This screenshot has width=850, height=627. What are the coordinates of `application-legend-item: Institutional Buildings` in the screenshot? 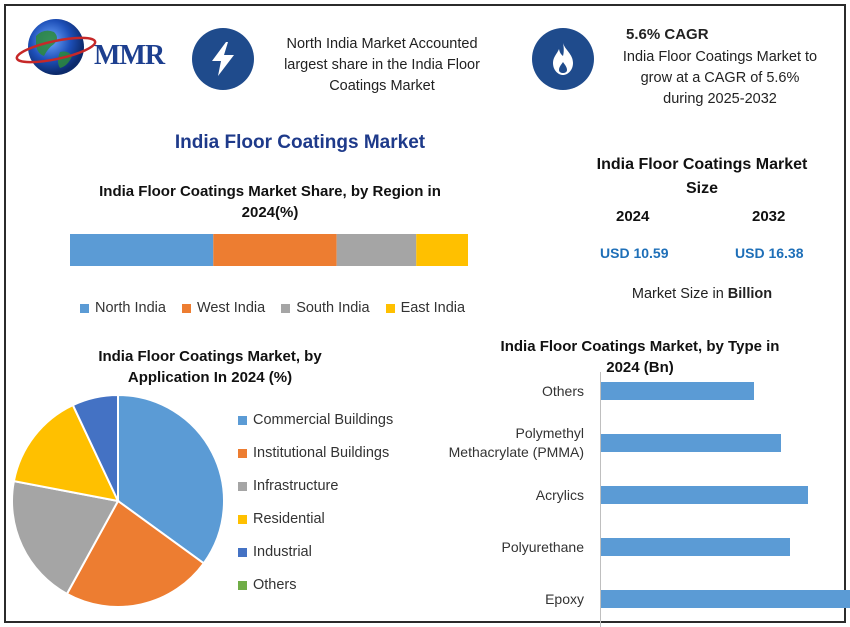 It's located at (315, 453).